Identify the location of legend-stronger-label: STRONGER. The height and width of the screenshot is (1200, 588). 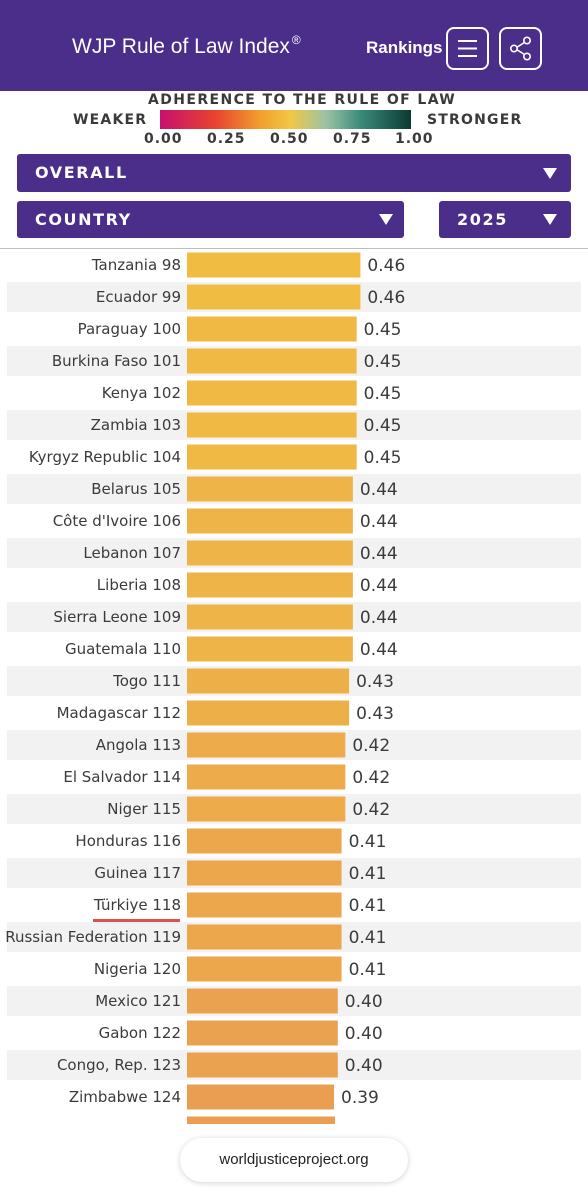
(475, 120).